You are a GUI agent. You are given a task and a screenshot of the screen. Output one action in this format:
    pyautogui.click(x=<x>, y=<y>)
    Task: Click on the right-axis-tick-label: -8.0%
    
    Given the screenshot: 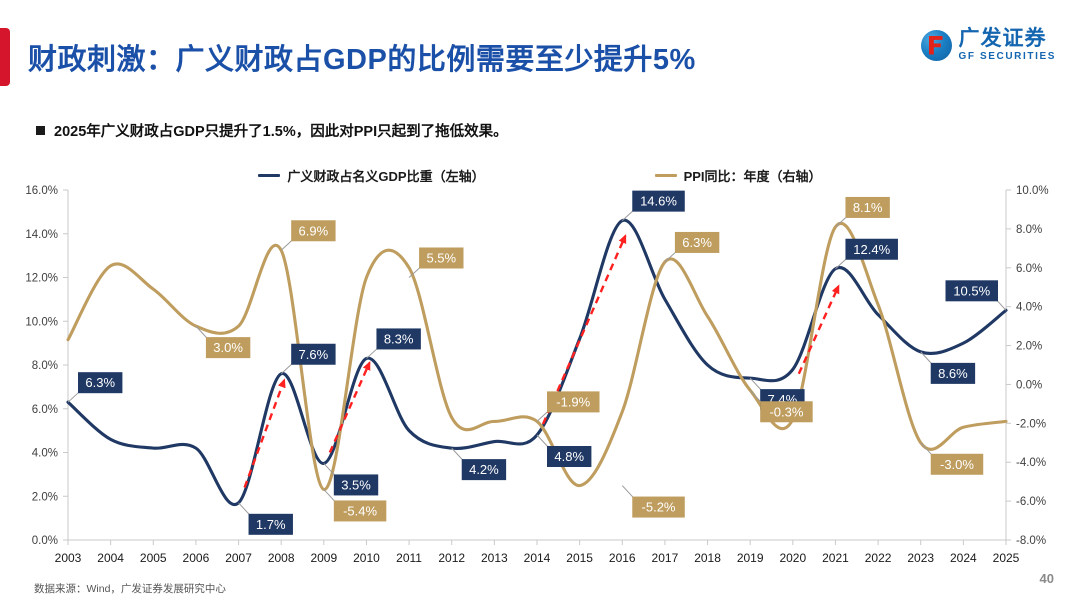 What is the action you would take?
    pyautogui.click(x=1031, y=541)
    